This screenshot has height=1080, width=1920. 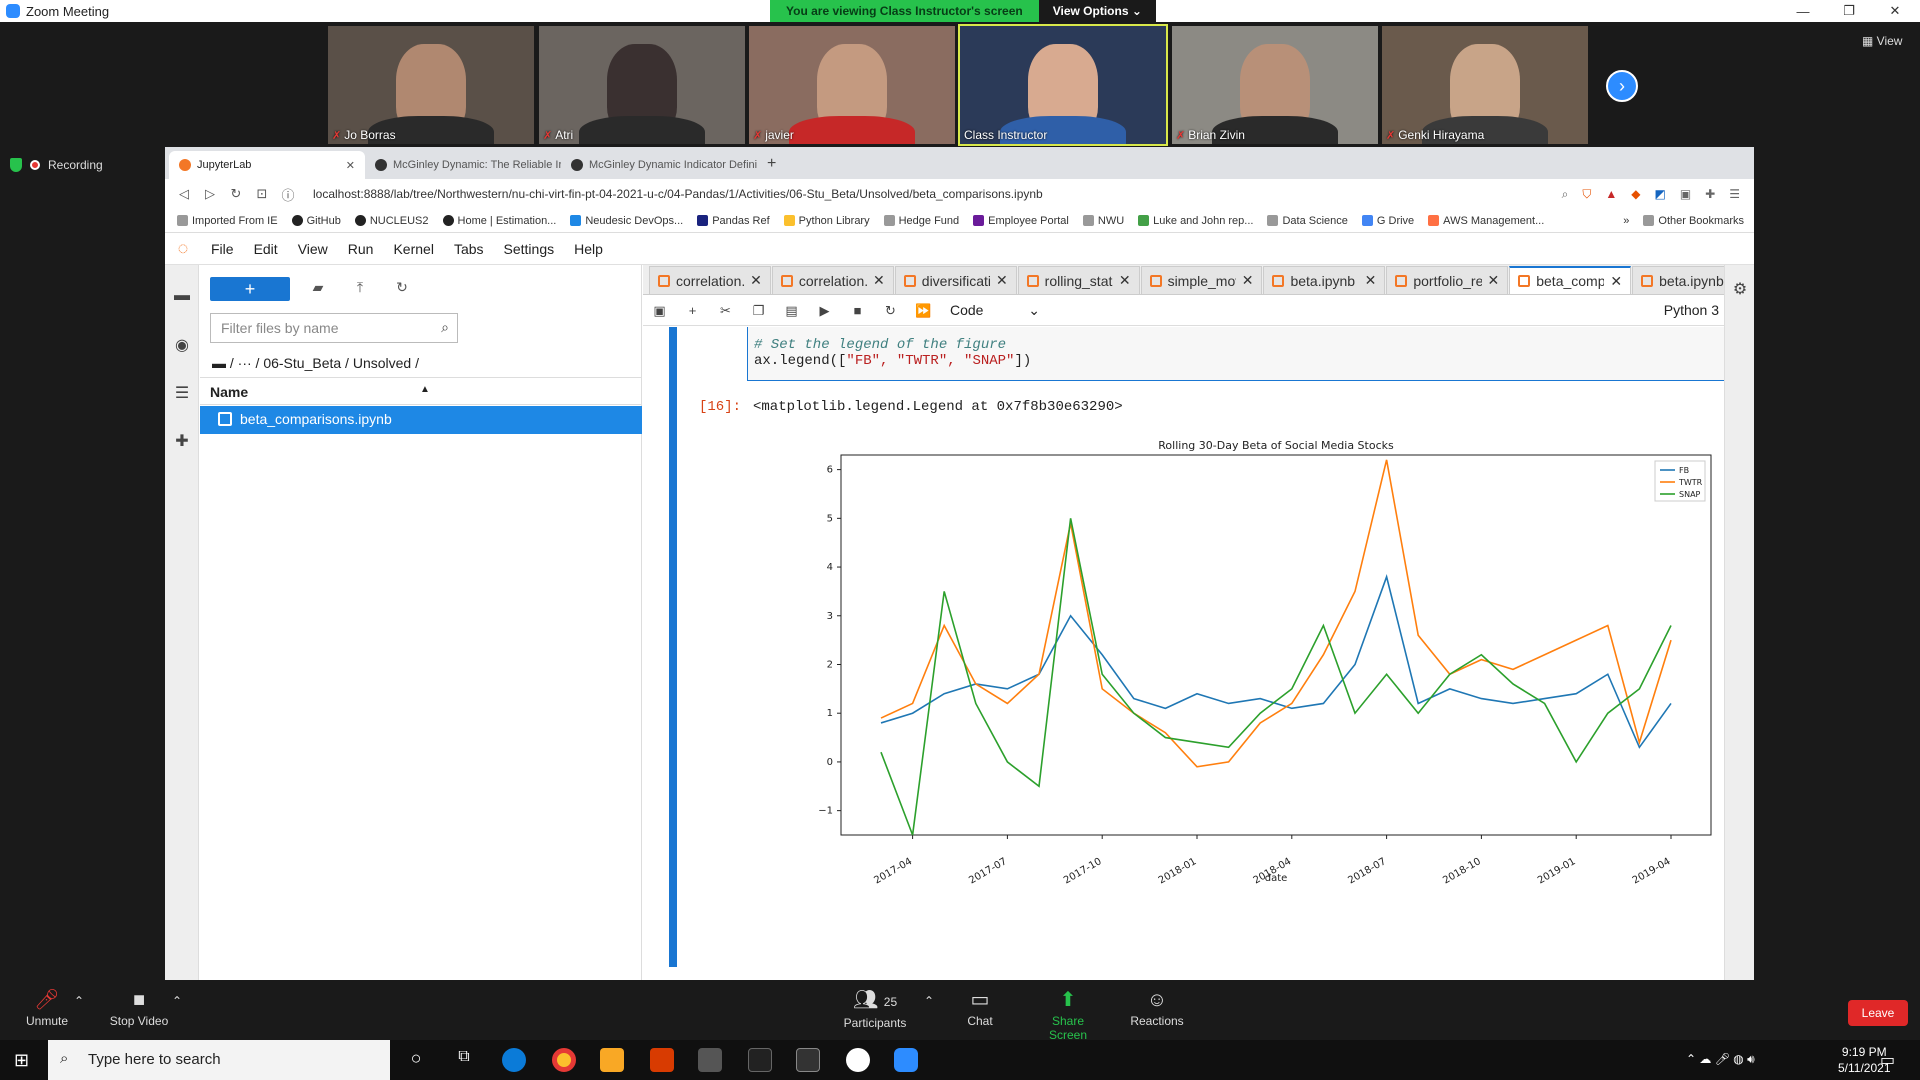 I want to click on slack-icon, so click(x=858, y=1060).